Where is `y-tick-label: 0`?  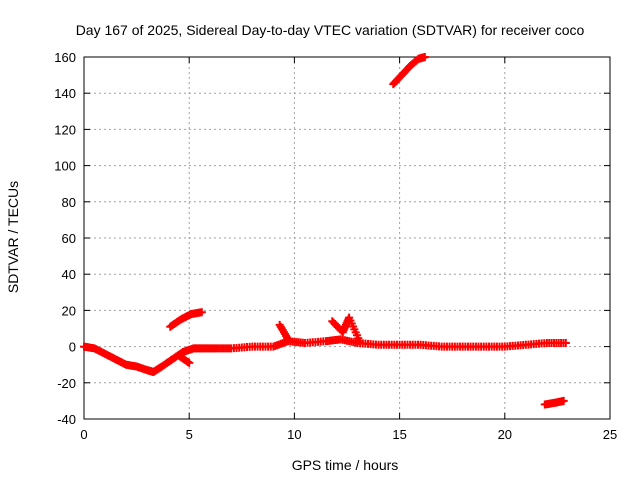 y-tick-label: 0 is located at coordinates (72, 347).